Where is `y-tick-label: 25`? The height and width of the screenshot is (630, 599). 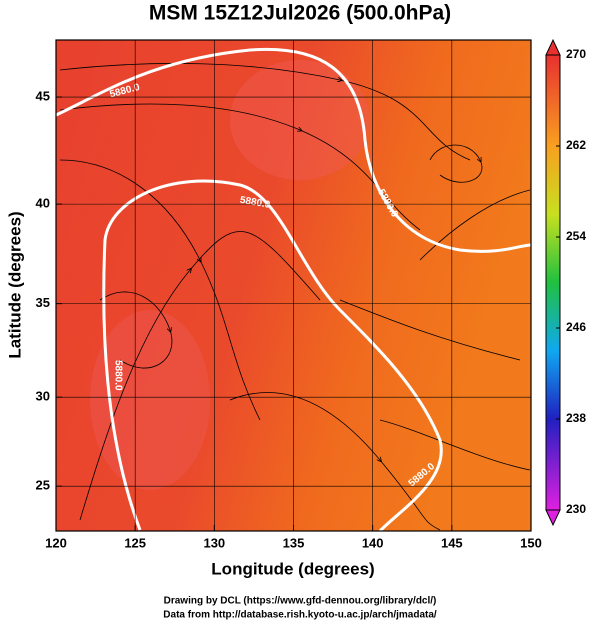 y-tick-label: 25 is located at coordinates (43, 485).